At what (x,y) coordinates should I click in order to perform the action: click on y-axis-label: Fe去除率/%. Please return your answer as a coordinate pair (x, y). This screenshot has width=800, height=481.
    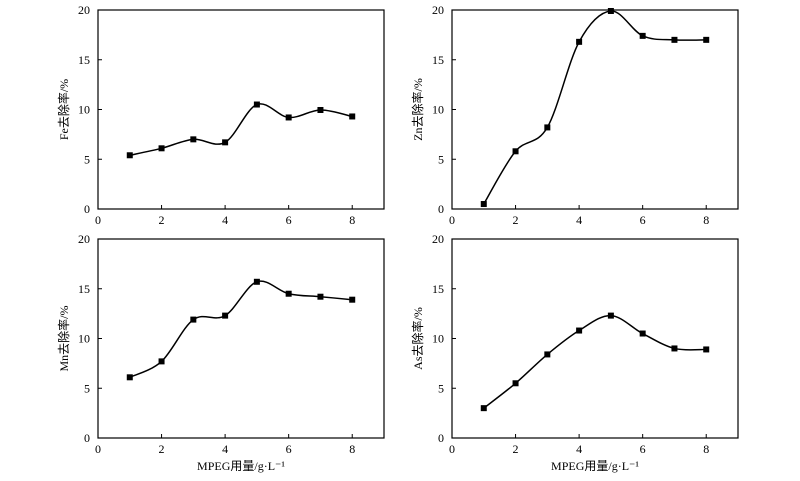
    Looking at the image, I should click on (63, 109).